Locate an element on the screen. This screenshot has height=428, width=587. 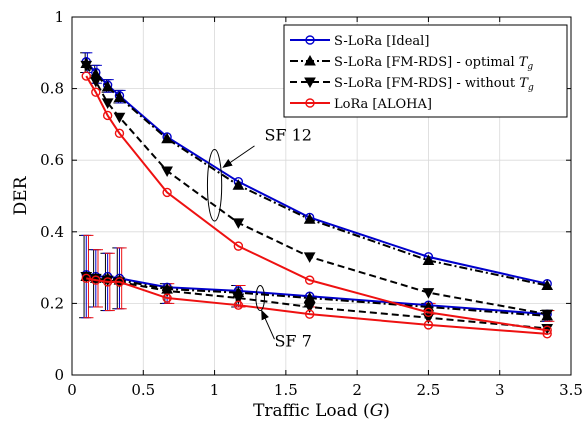
y-tick-label: 0.2 is located at coordinates (52, 303).